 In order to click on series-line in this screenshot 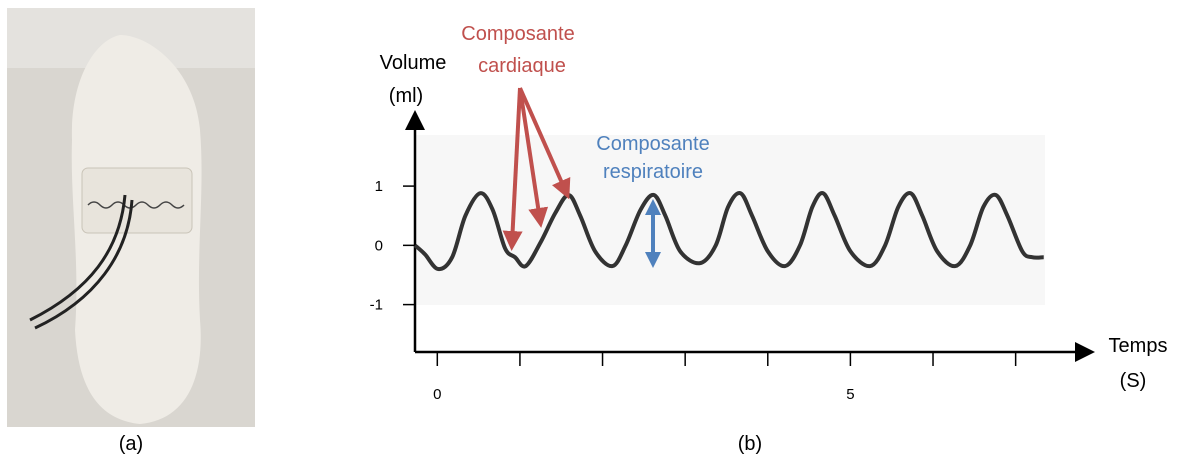, I will do `click(728, 231)`.